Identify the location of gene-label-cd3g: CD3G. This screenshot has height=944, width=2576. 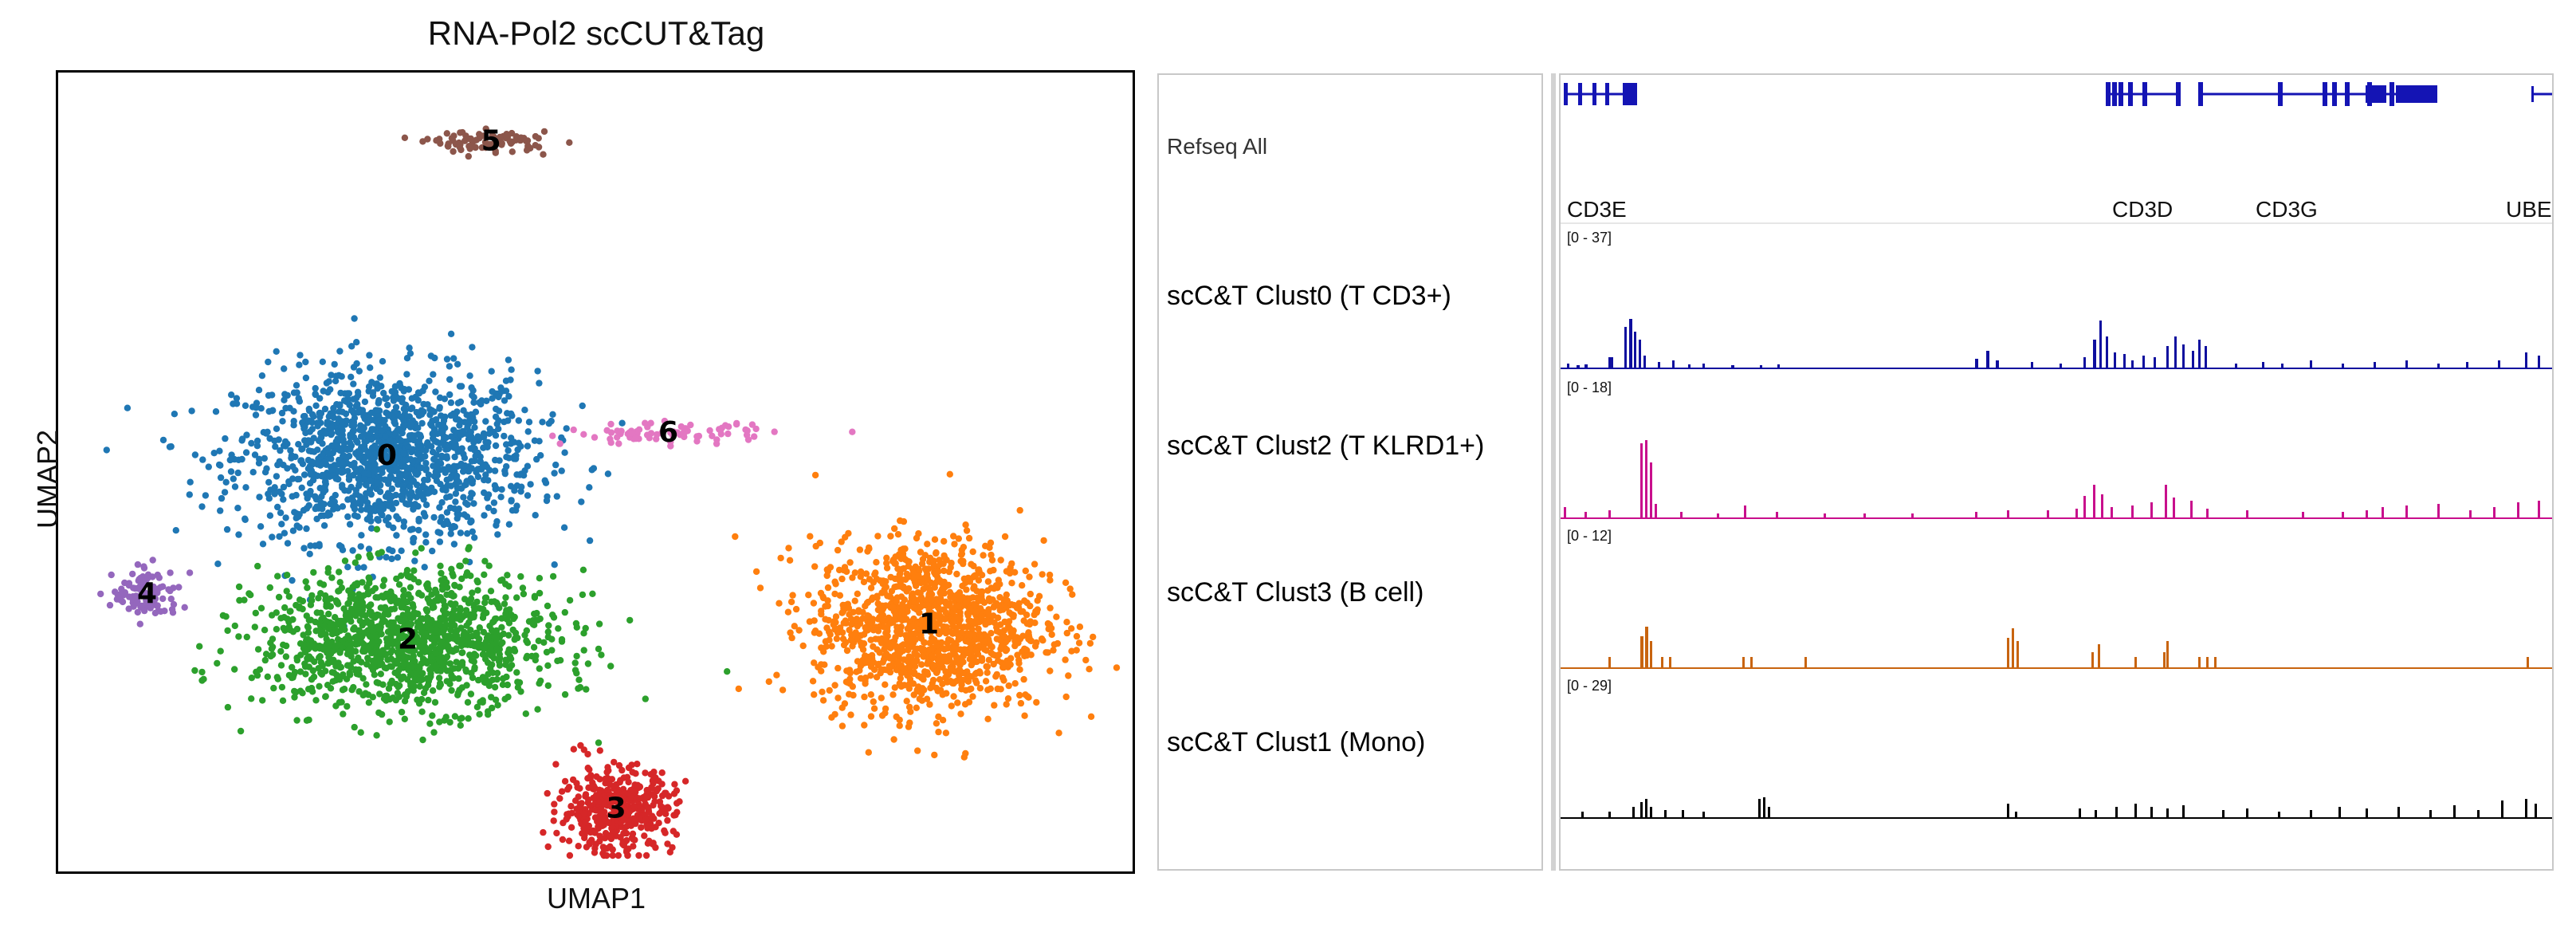
(2287, 209).